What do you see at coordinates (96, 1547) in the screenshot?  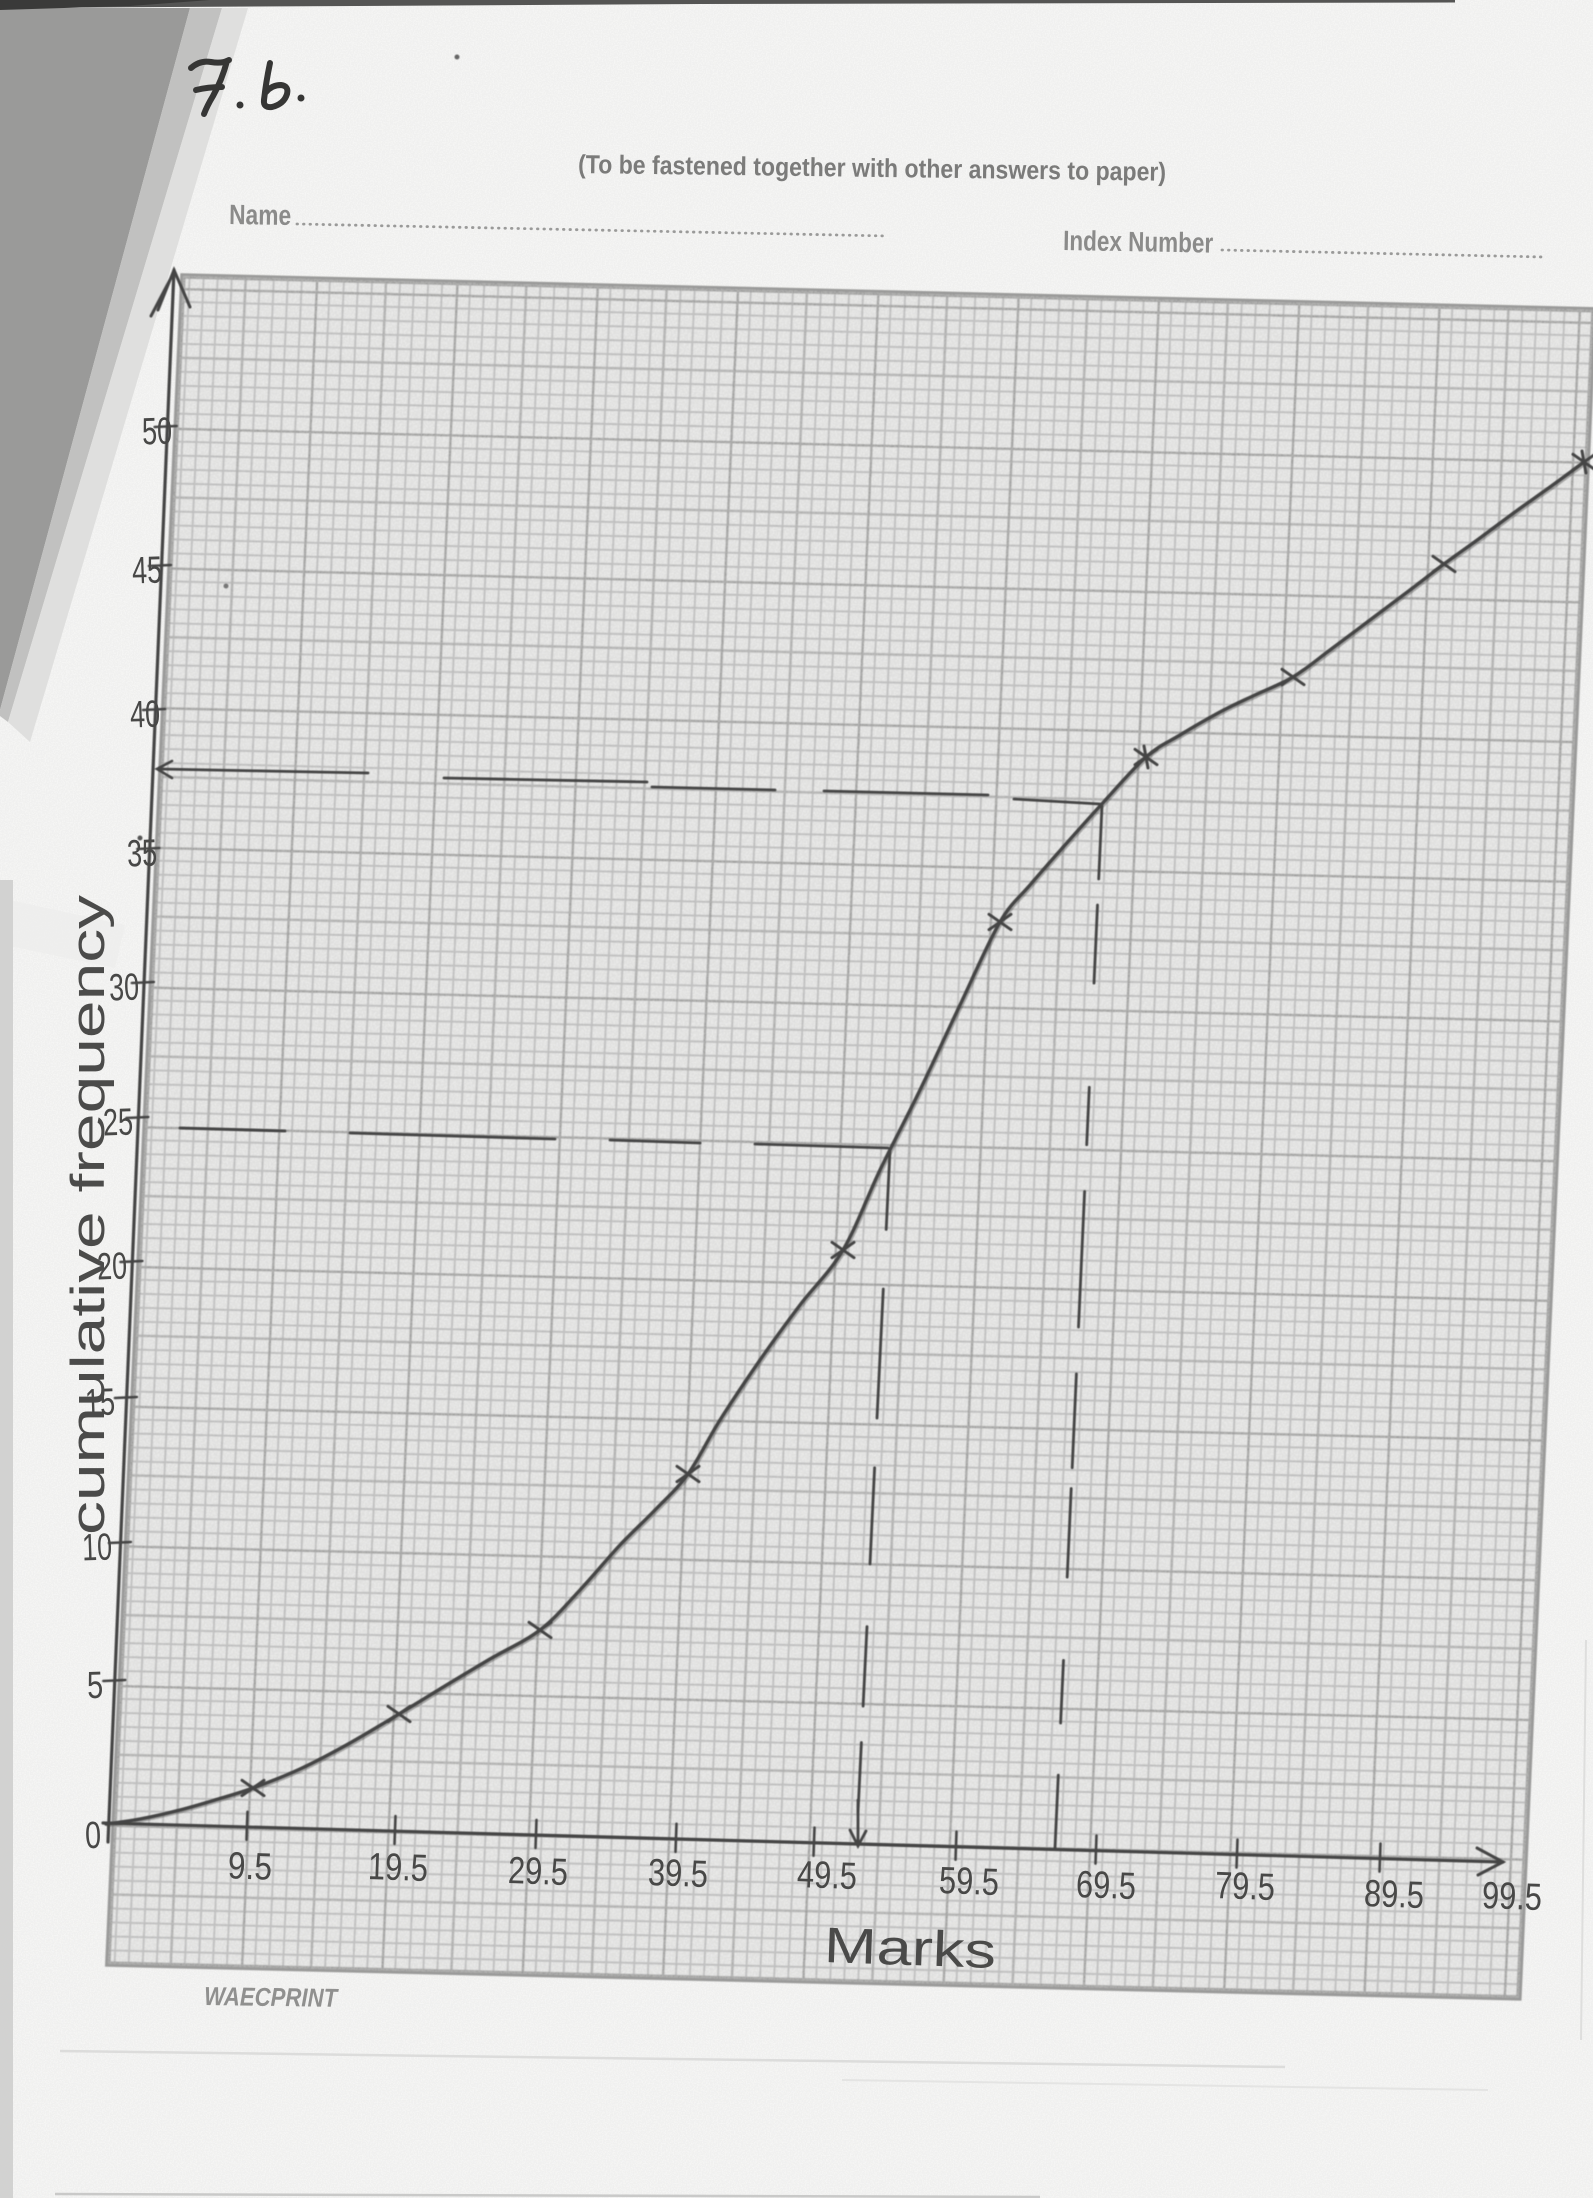 I see `svg-text: 10` at bounding box center [96, 1547].